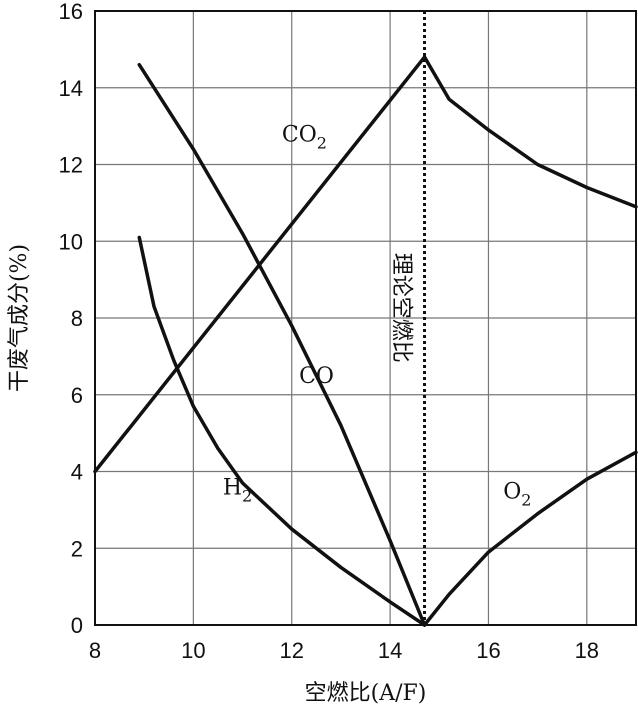 This screenshot has height=710, width=638. What do you see at coordinates (71, 88) in the screenshot?
I see `y-tick-label: 14` at bounding box center [71, 88].